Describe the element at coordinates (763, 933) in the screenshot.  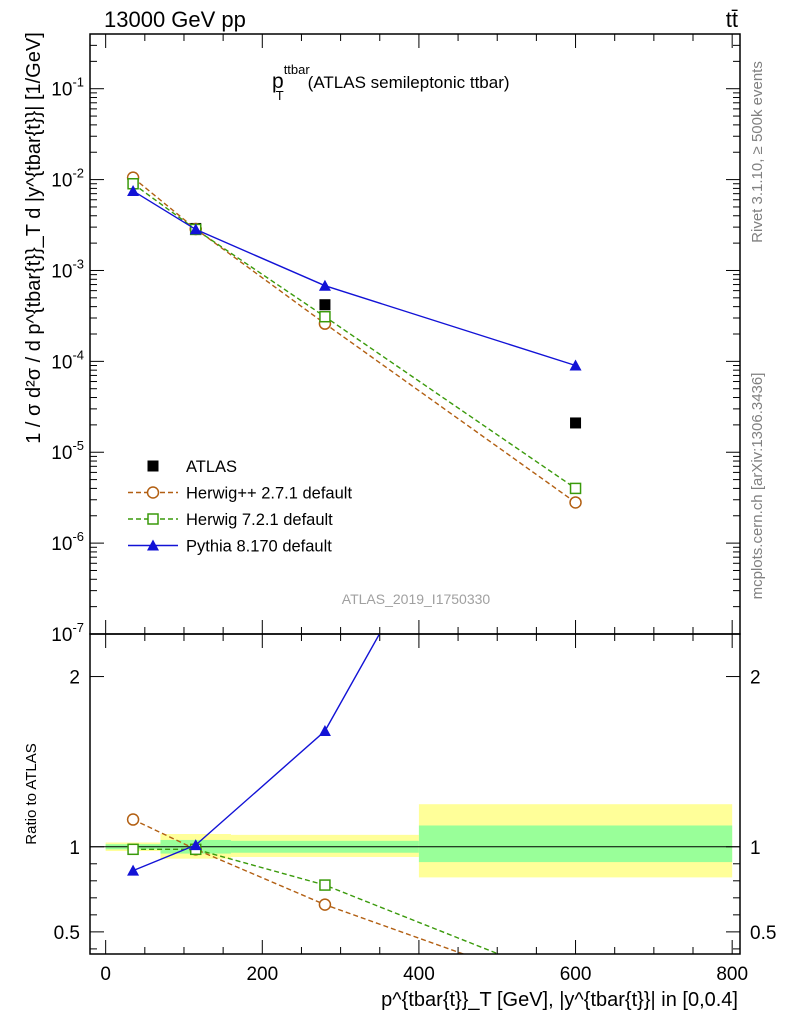
I see `ratio-y-tick-label-right: 0.5` at that location.